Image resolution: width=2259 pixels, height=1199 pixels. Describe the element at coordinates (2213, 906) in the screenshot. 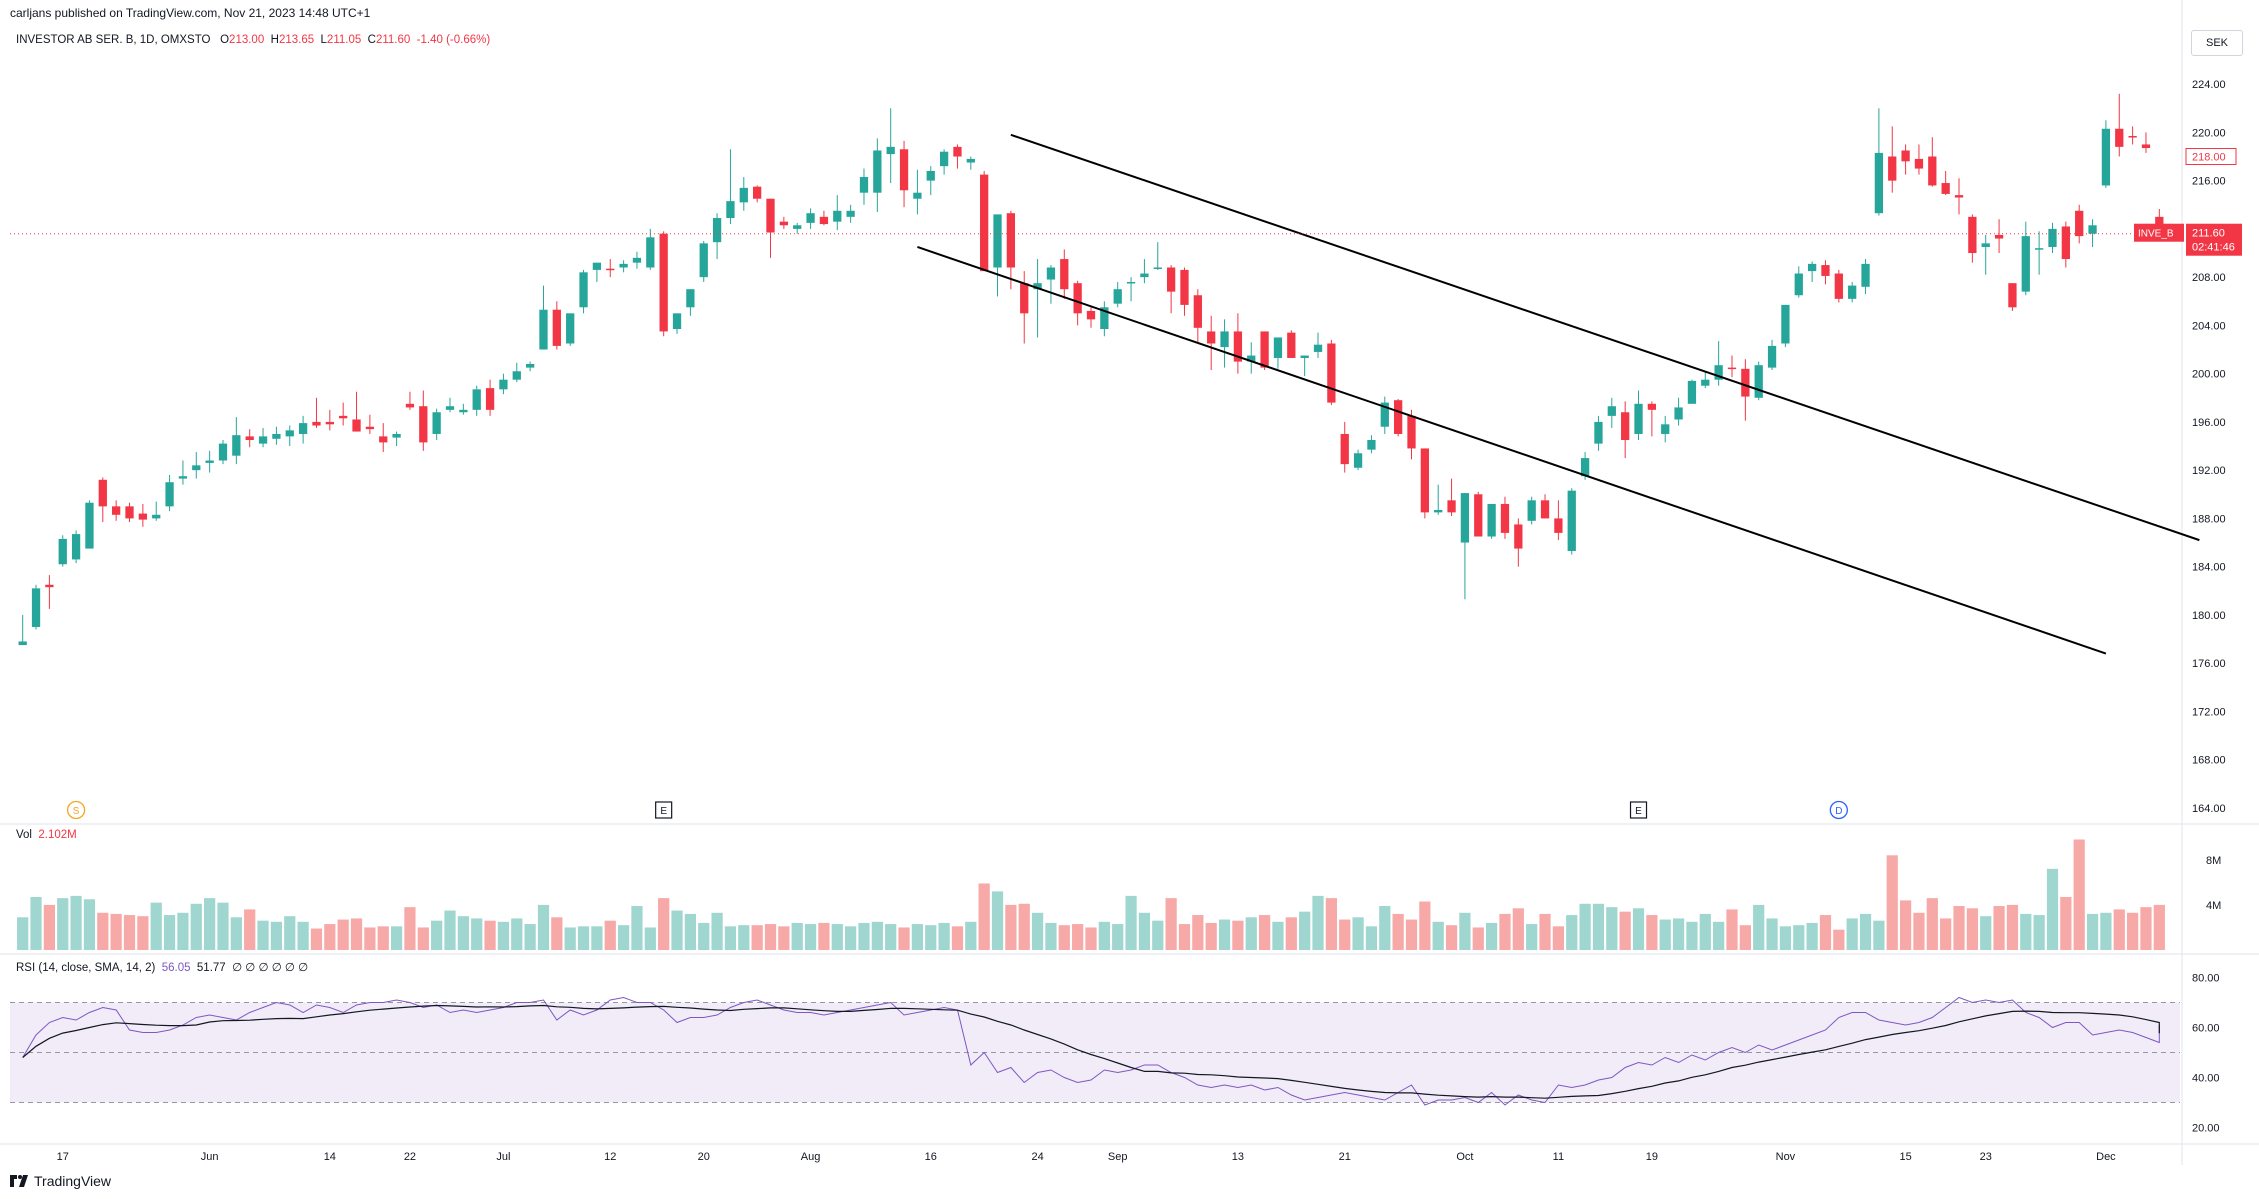

I see `volume-tick-label: 4M` at that location.